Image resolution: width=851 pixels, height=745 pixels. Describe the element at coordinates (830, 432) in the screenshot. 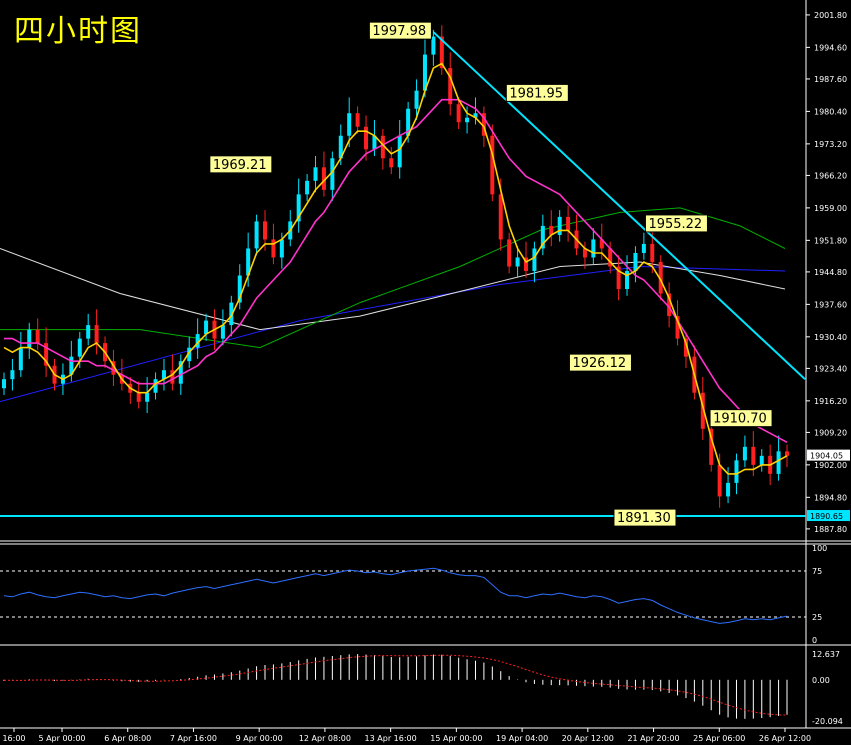

I see `y-tick-label: 1909.20` at that location.